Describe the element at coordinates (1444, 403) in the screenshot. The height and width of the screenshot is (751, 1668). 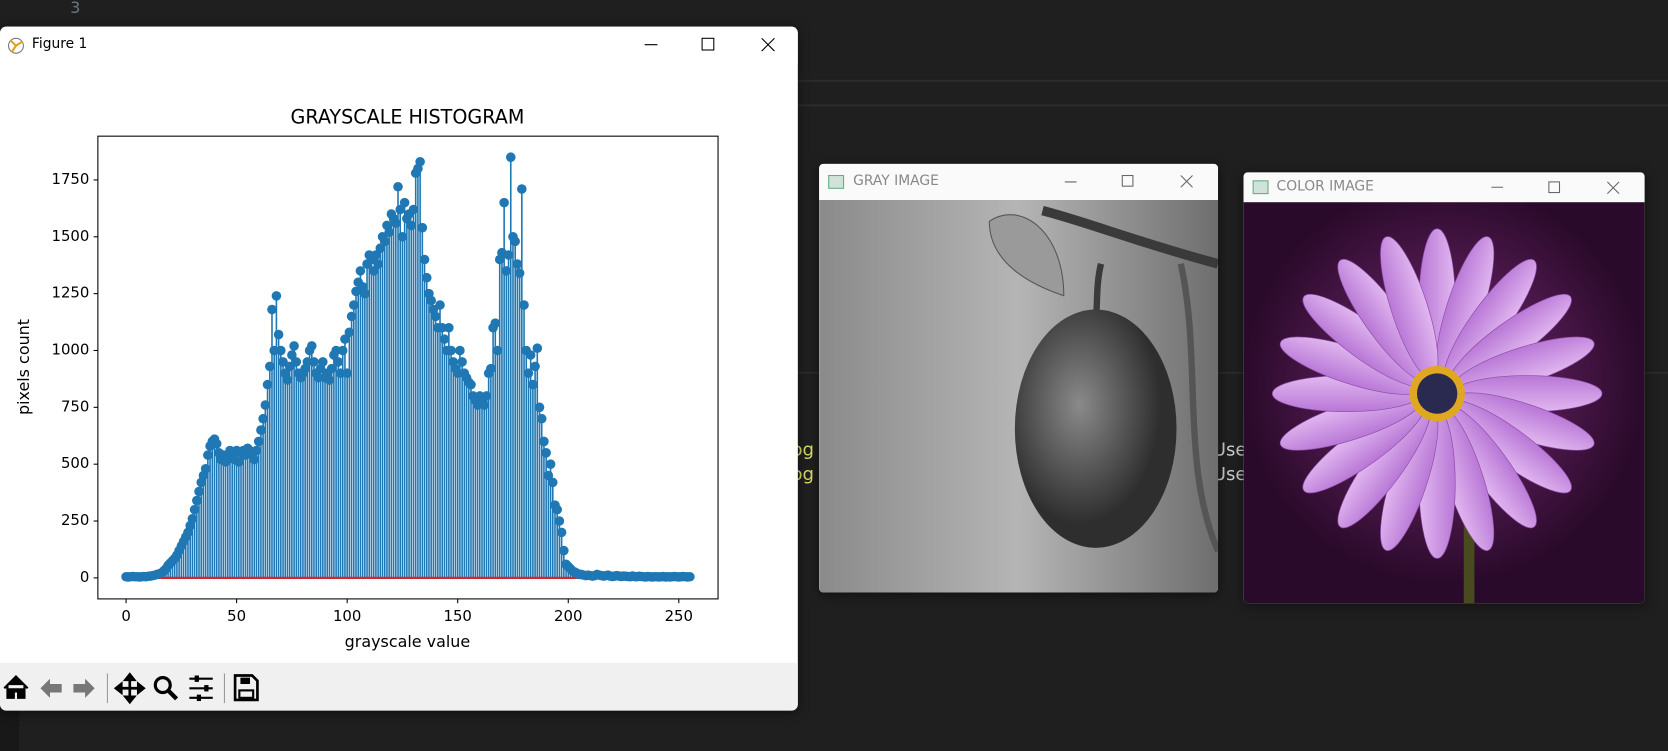
I see `color-image` at that location.